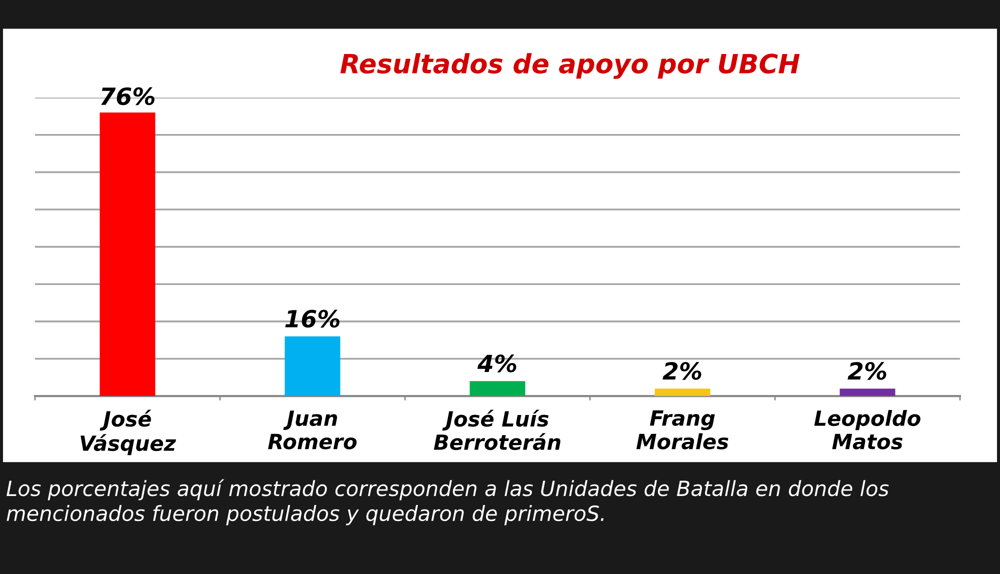 This screenshot has width=1000, height=574. Describe the element at coordinates (128, 433) in the screenshot. I see `x-tick-label: José Vásquez` at that location.